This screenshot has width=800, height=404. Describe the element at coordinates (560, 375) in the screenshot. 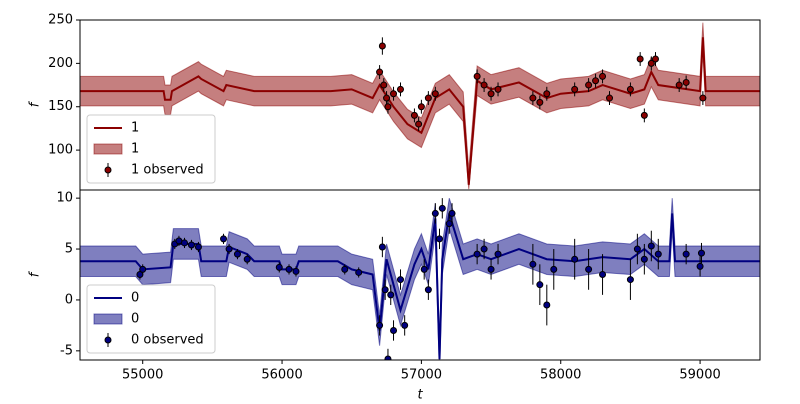

I see `x-tick-label: 58000` at that location.